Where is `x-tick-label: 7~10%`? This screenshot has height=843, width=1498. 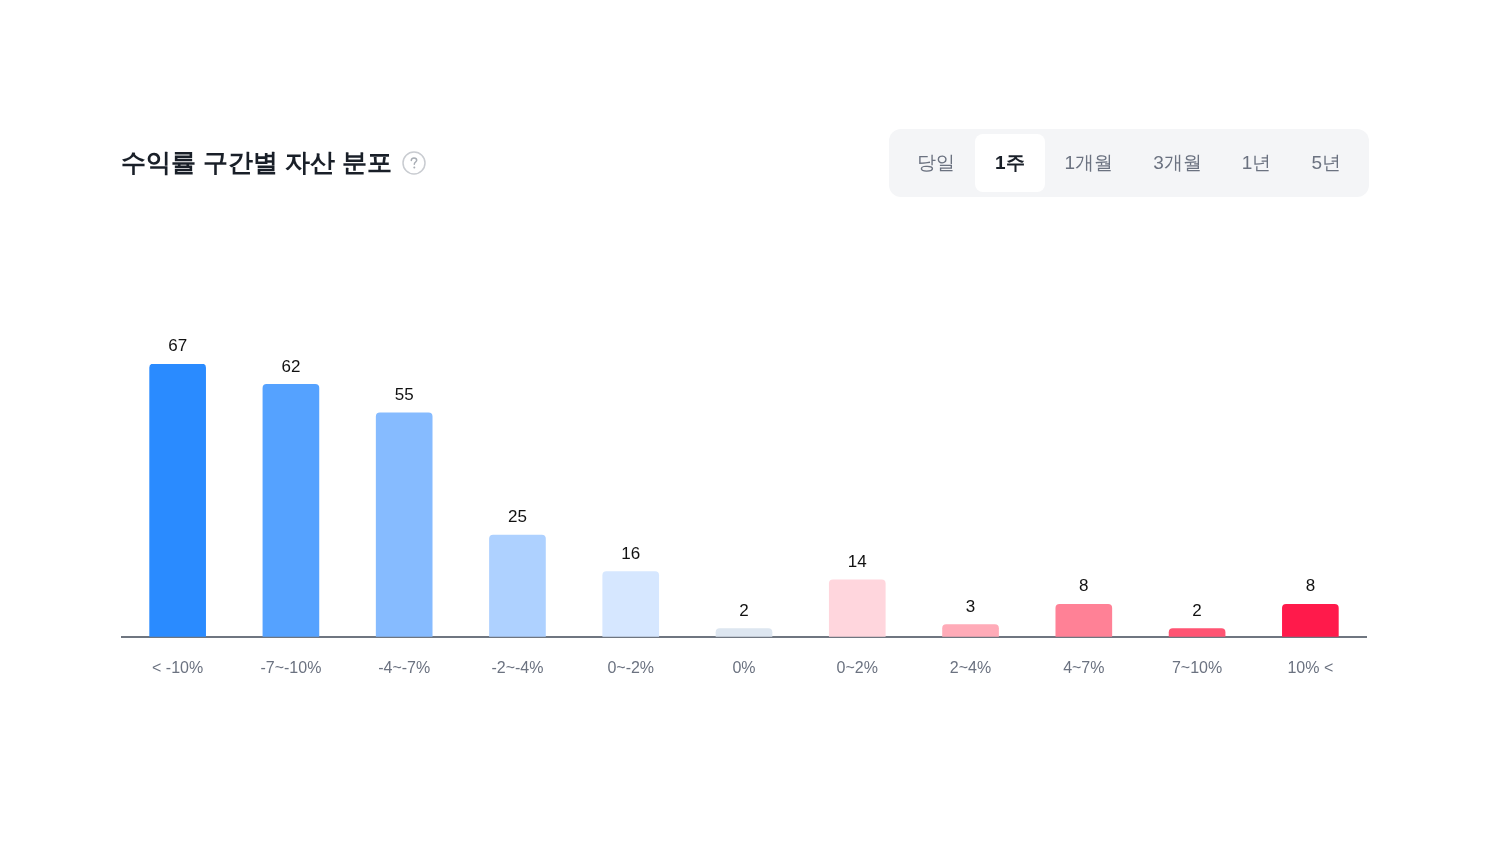 x-tick-label: 7~10% is located at coordinates (1197, 667).